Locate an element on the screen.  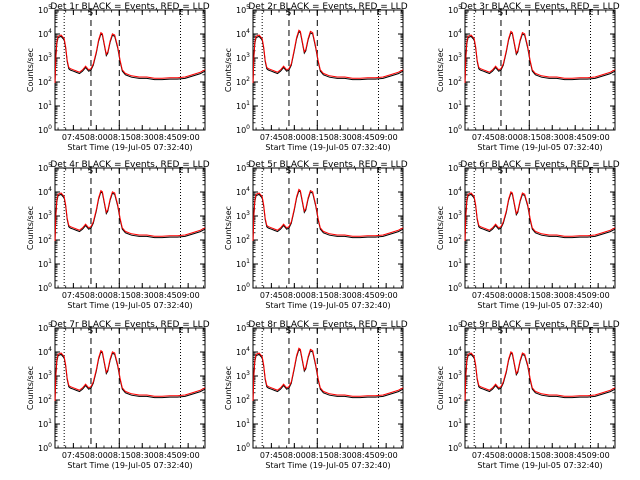
panel-title: Det 3r BLACK = Events, RED = LLD is located at coordinates (539, 7).